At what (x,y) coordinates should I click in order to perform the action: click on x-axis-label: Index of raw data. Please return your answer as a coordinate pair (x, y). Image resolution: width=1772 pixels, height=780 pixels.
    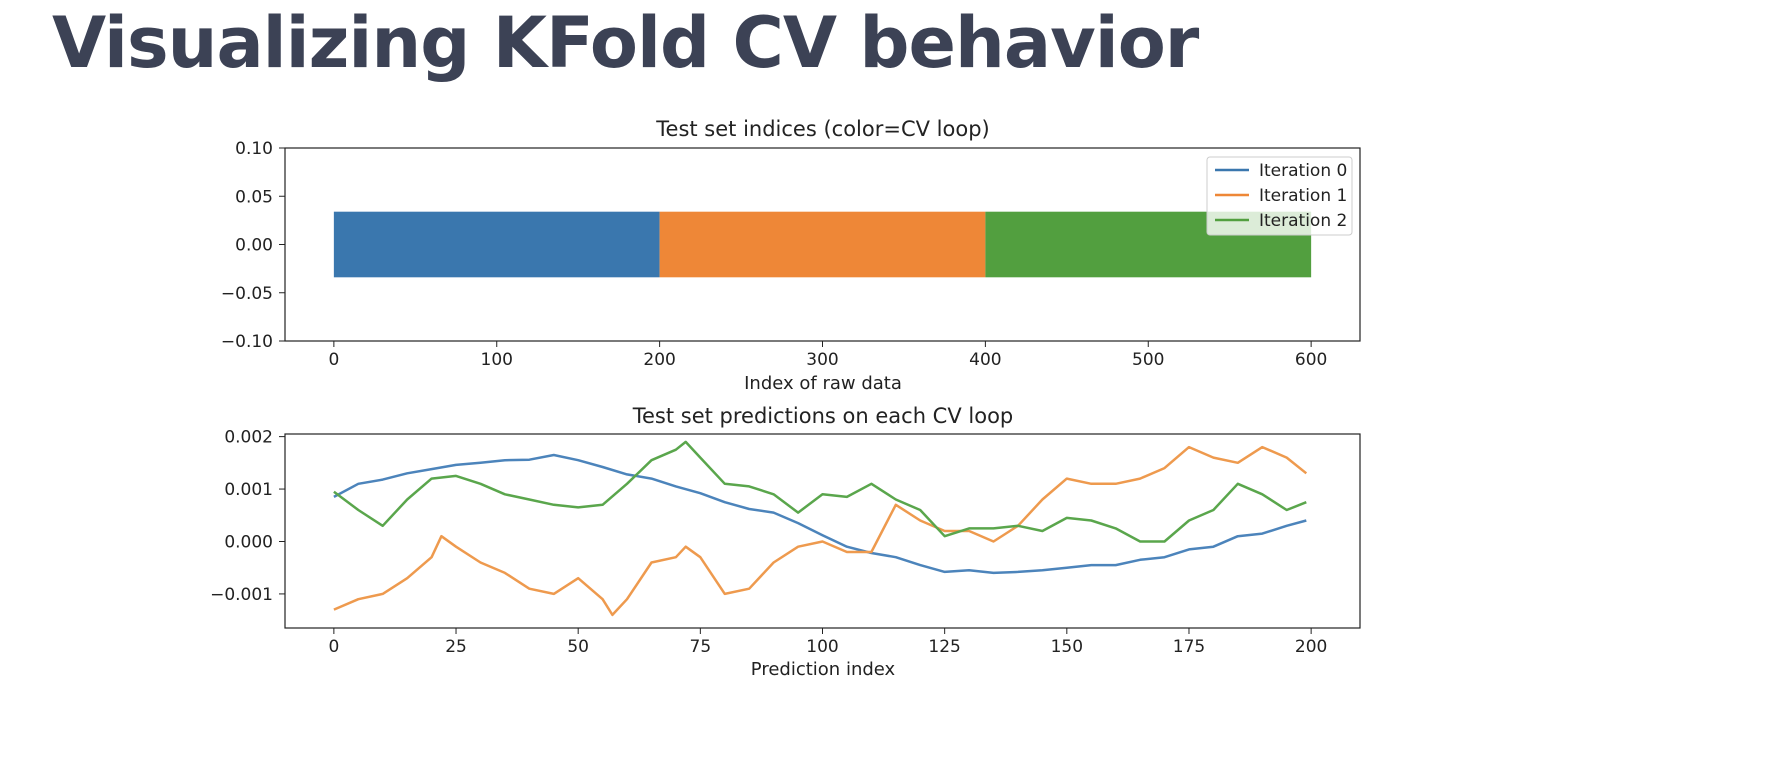
    Looking at the image, I should click on (823, 383).